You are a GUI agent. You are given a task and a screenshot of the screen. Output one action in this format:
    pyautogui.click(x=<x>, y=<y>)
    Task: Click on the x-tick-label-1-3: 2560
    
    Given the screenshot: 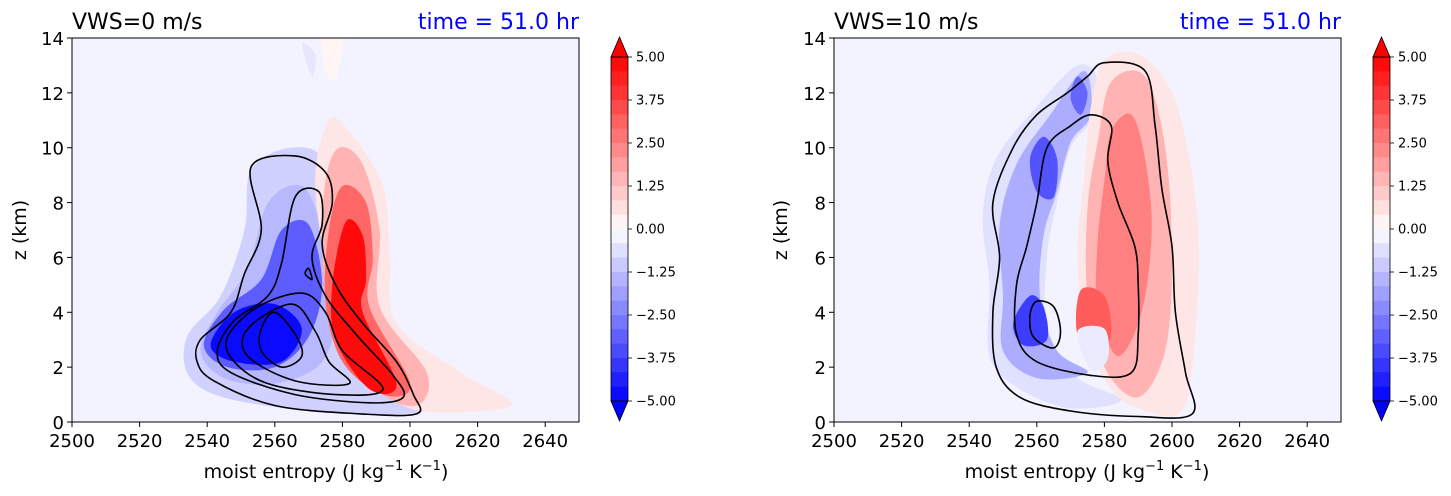 What is the action you would take?
    pyautogui.click(x=1037, y=441)
    